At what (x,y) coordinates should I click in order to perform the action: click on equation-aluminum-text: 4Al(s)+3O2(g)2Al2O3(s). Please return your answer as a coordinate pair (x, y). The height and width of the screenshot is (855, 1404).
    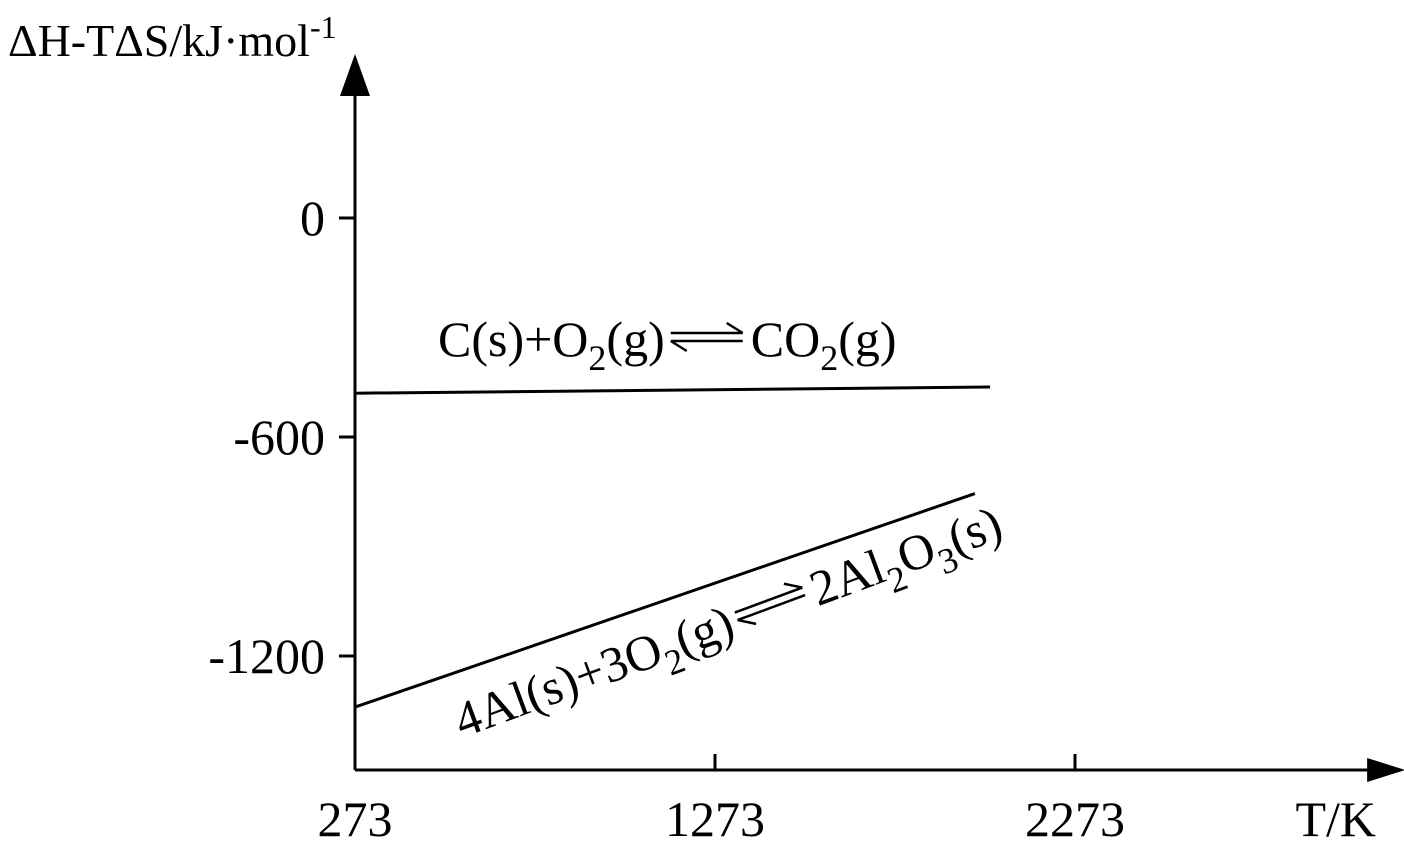
    Looking at the image, I should click on (729, 627).